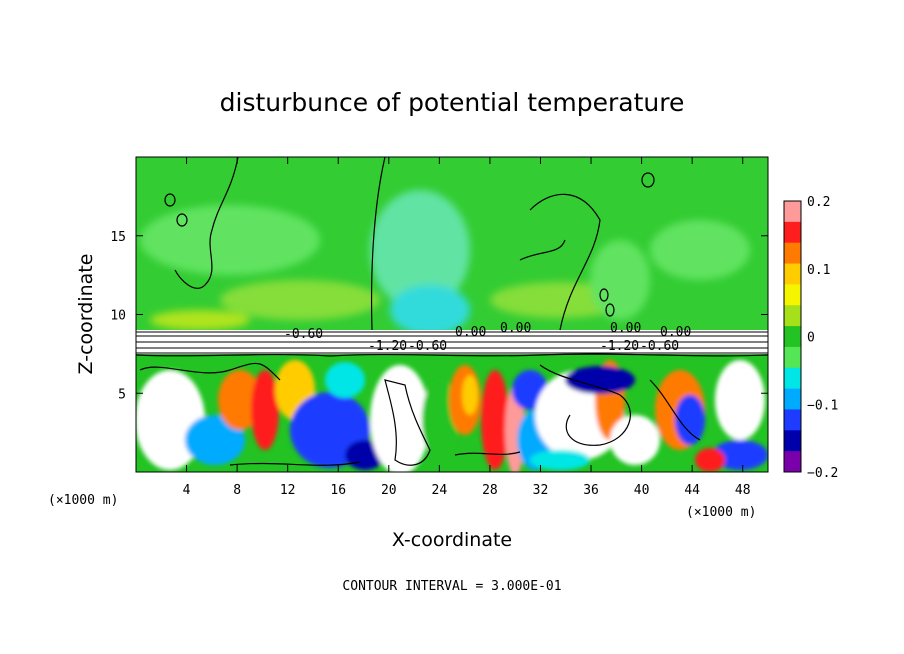  Describe the element at coordinates (541, 490) in the screenshot. I see `x-tick-label: 32` at that location.